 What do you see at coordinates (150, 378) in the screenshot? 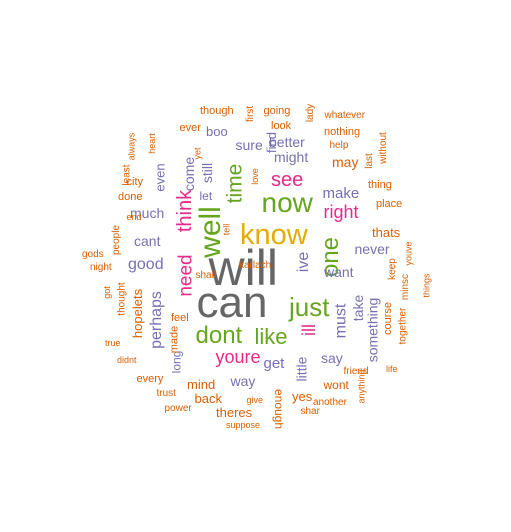
I see `word-every: every` at bounding box center [150, 378].